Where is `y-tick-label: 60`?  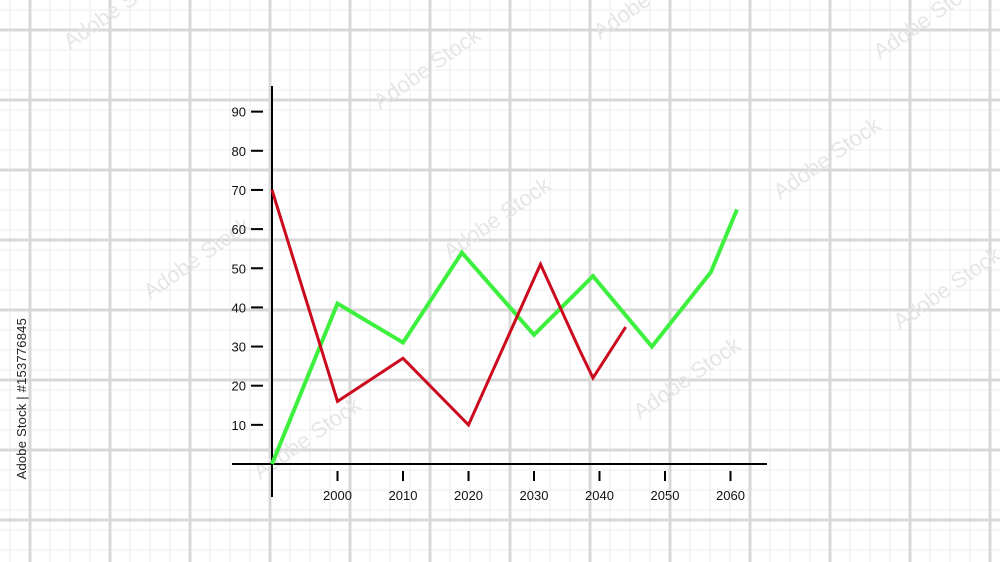 y-tick-label: 60 is located at coordinates (239, 229).